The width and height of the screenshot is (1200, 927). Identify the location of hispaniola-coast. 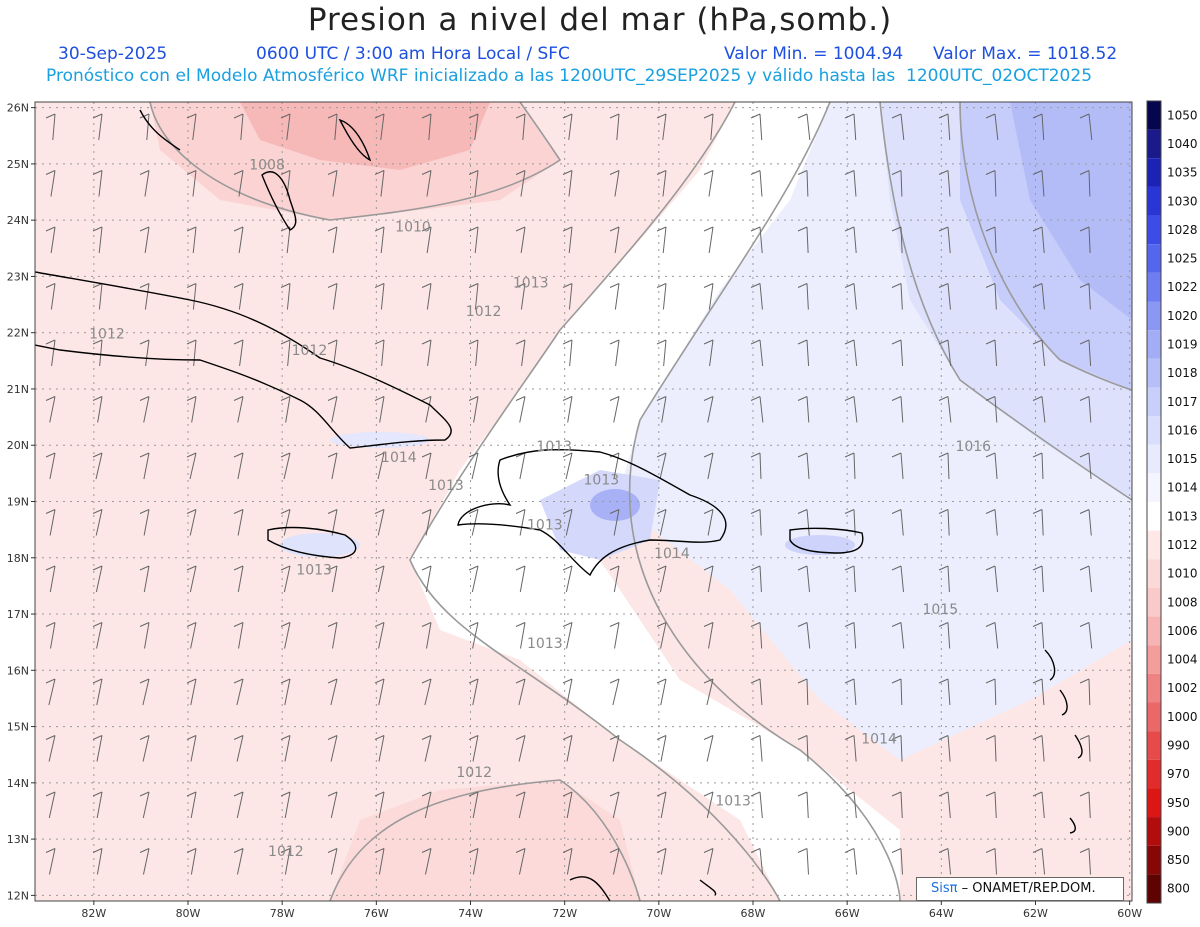
(592, 512).